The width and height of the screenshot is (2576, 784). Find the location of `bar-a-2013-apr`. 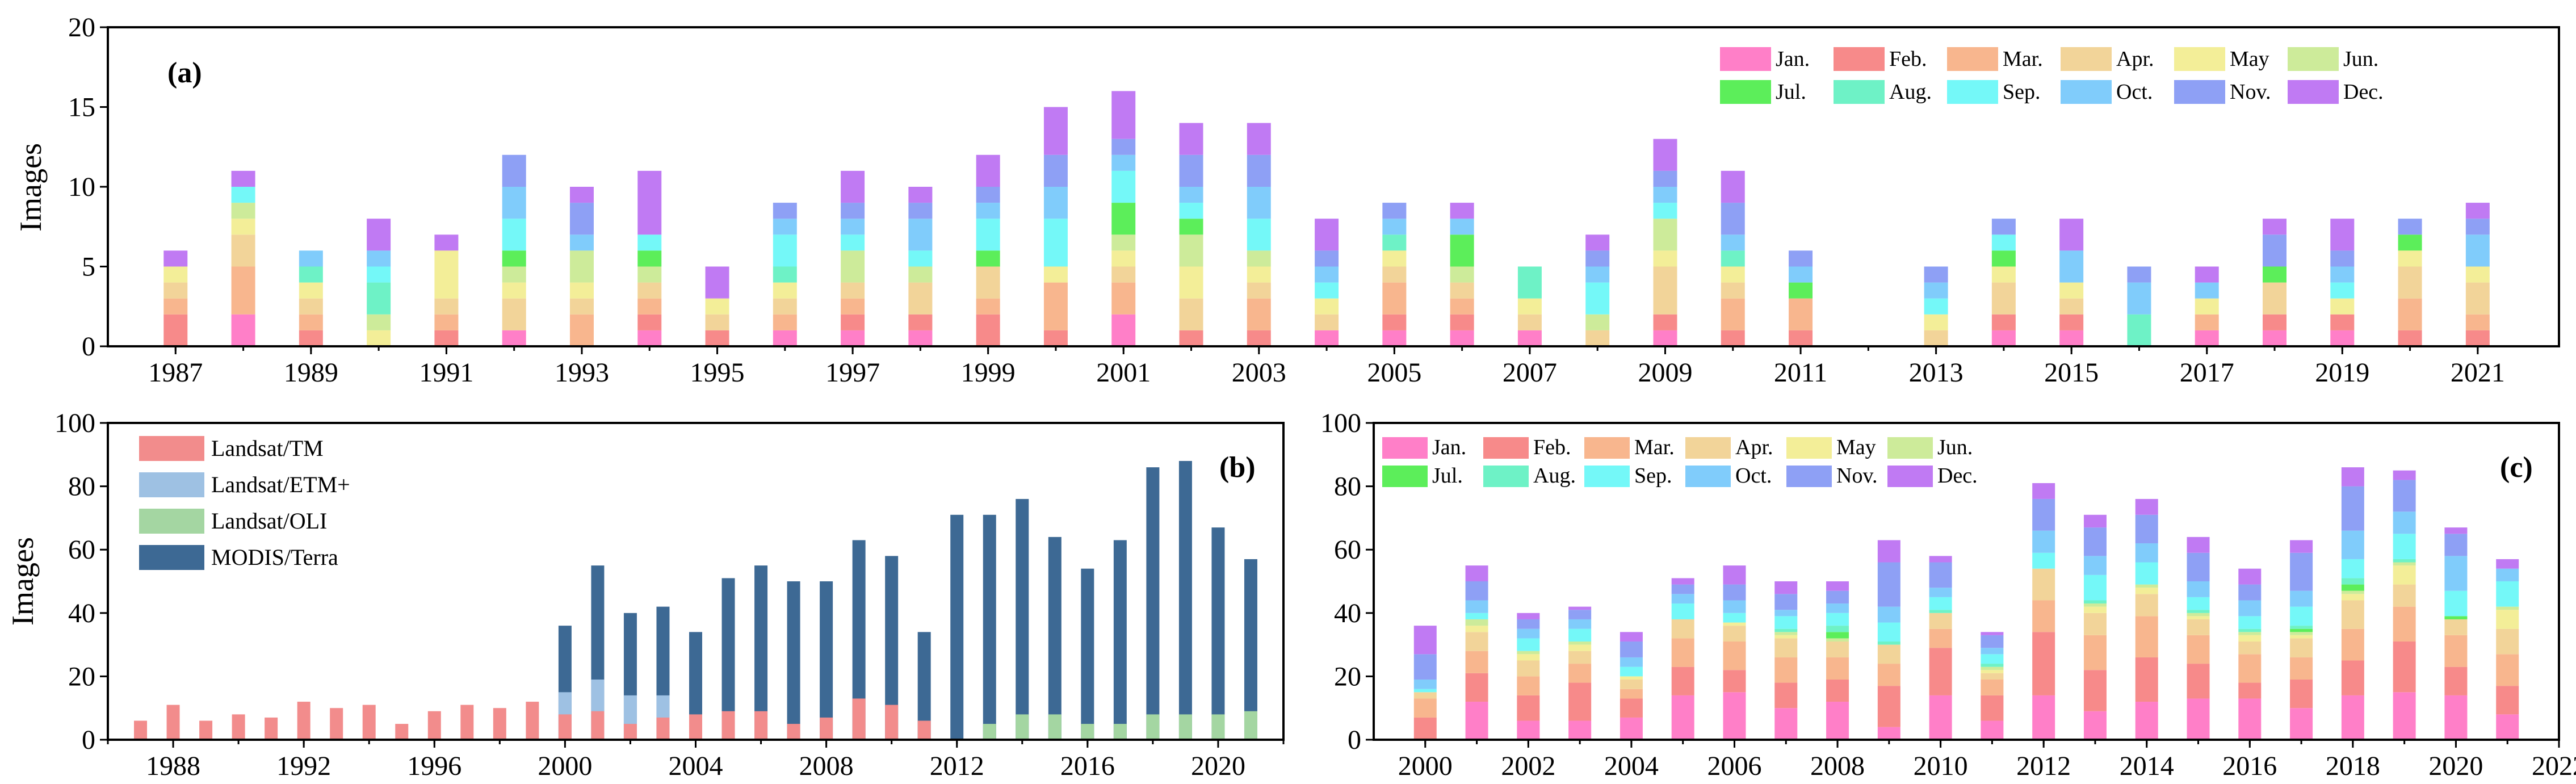

bar-a-2013-apr is located at coordinates (1936, 338).